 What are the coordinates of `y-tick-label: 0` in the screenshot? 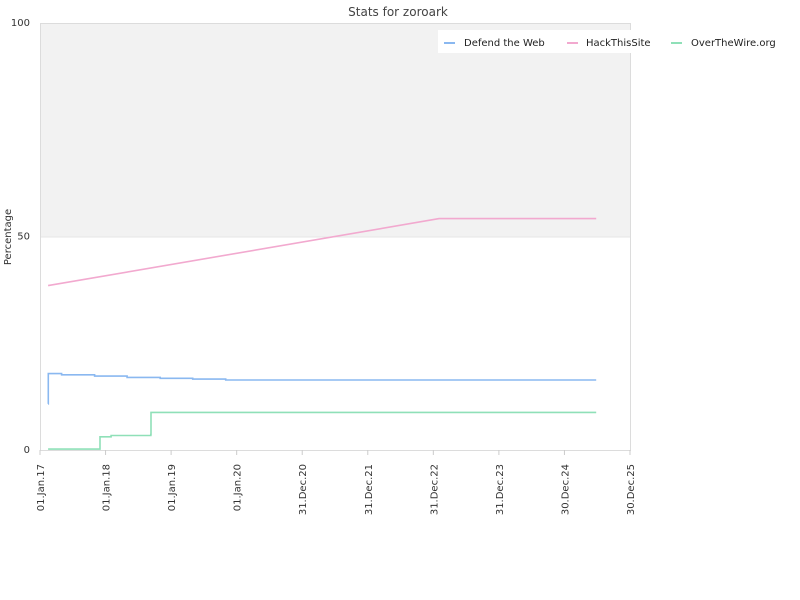 It's located at (27, 450).